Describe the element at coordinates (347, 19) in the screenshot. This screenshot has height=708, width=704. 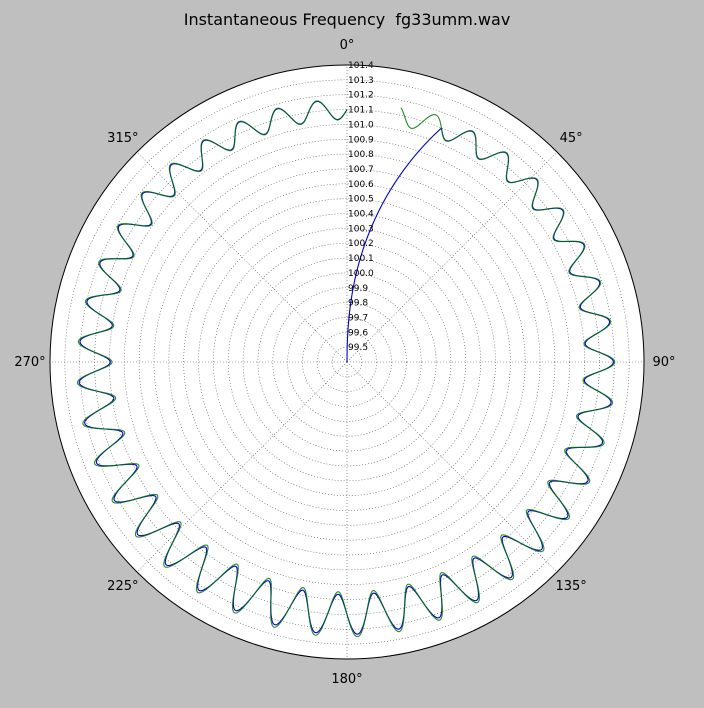
I see `chart-title: Instantaneous Frequency fg33umm.wav` at that location.